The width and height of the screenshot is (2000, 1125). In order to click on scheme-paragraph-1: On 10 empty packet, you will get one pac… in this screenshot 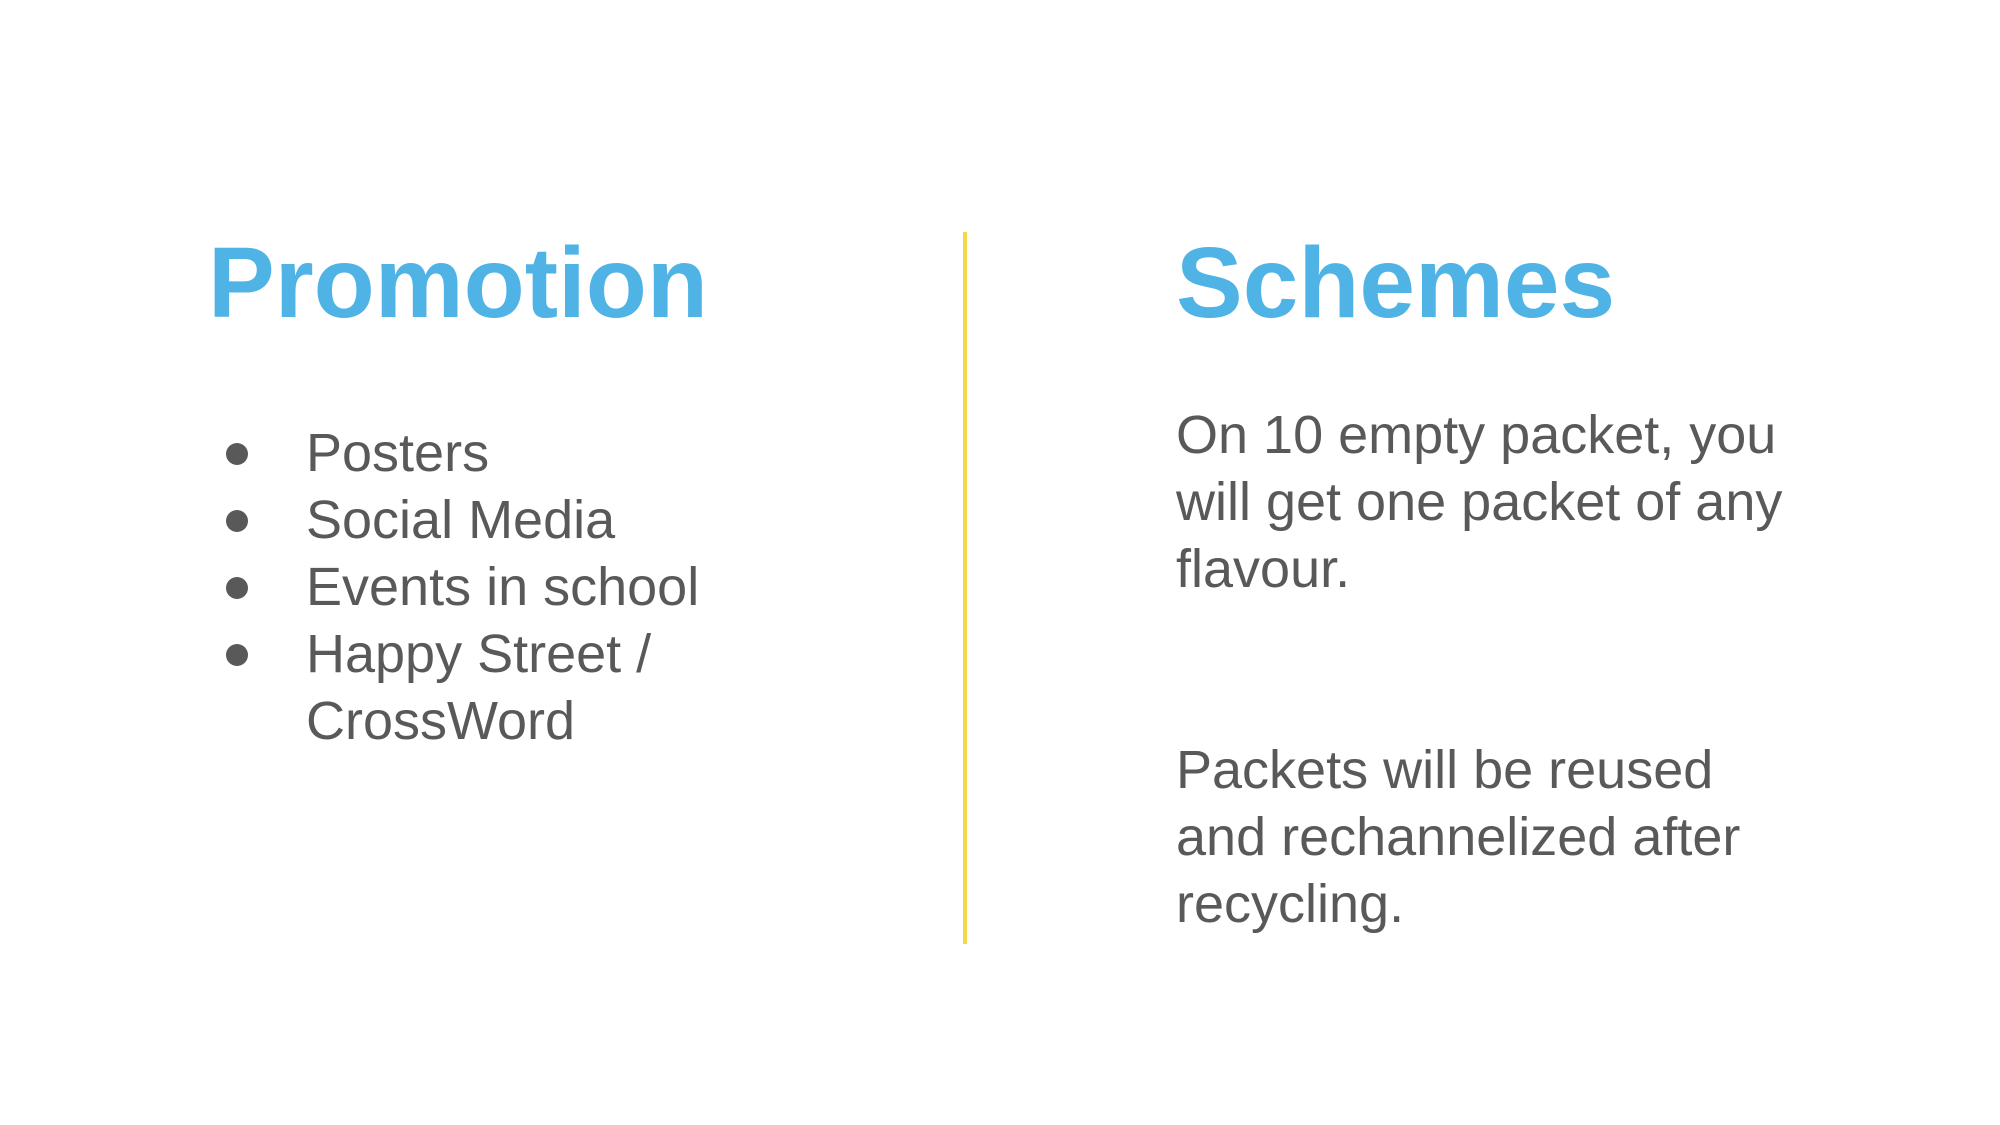, I will do `click(1479, 502)`.